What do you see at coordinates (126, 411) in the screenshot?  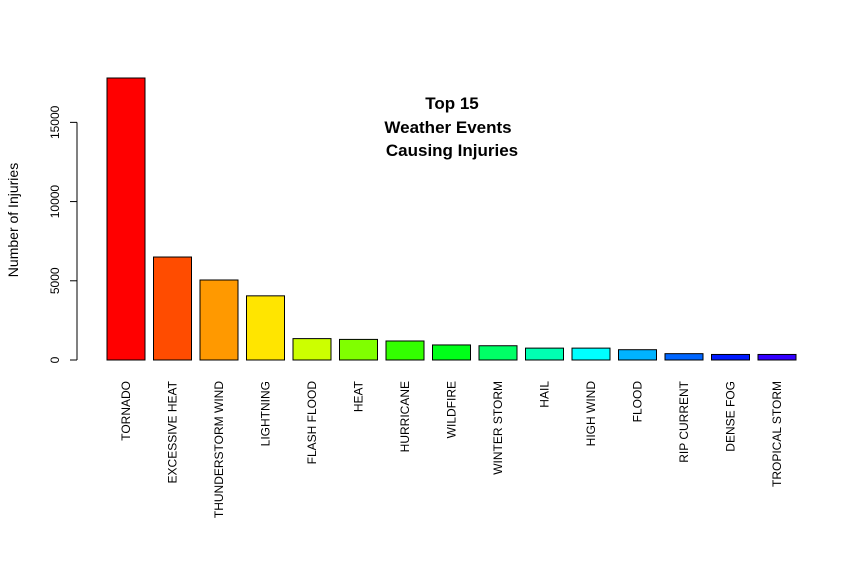 I see `category-label: TORNADO` at bounding box center [126, 411].